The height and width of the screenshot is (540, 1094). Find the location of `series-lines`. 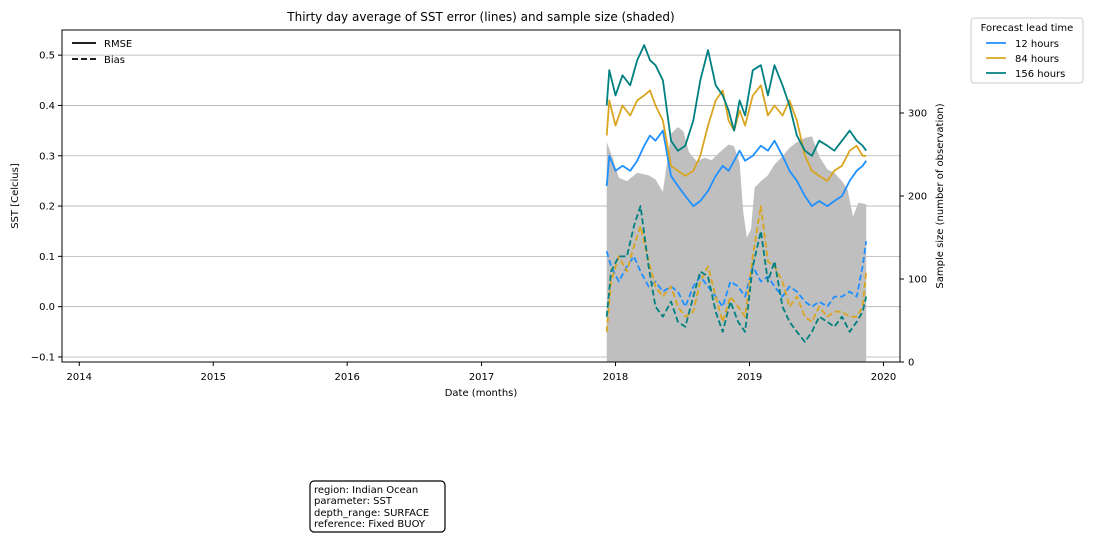

series-lines is located at coordinates (736, 193).